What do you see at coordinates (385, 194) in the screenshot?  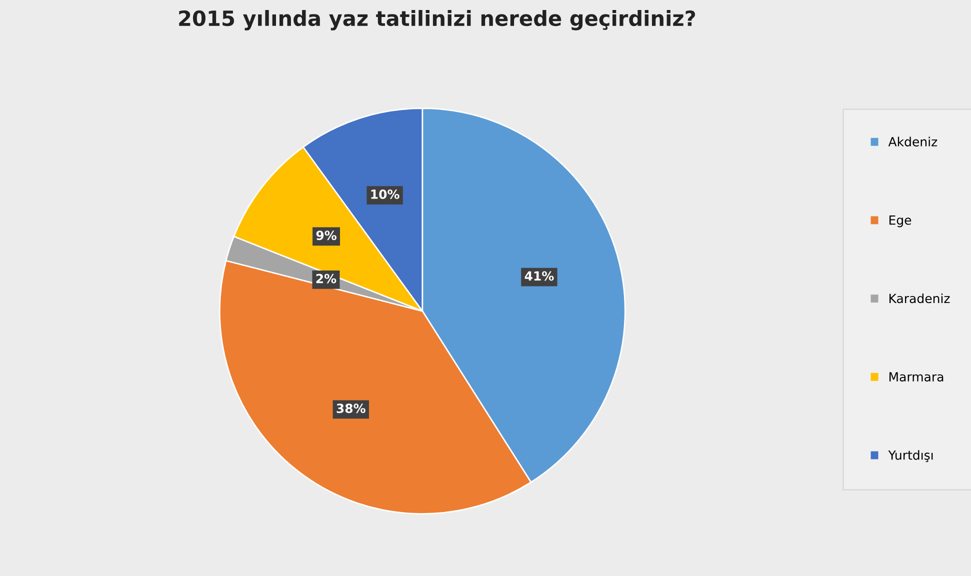 I see `data-label: 10%` at bounding box center [385, 194].